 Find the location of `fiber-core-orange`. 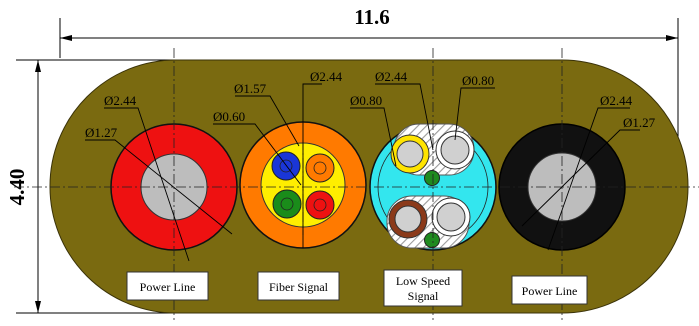

fiber-core-orange is located at coordinates (320, 168).